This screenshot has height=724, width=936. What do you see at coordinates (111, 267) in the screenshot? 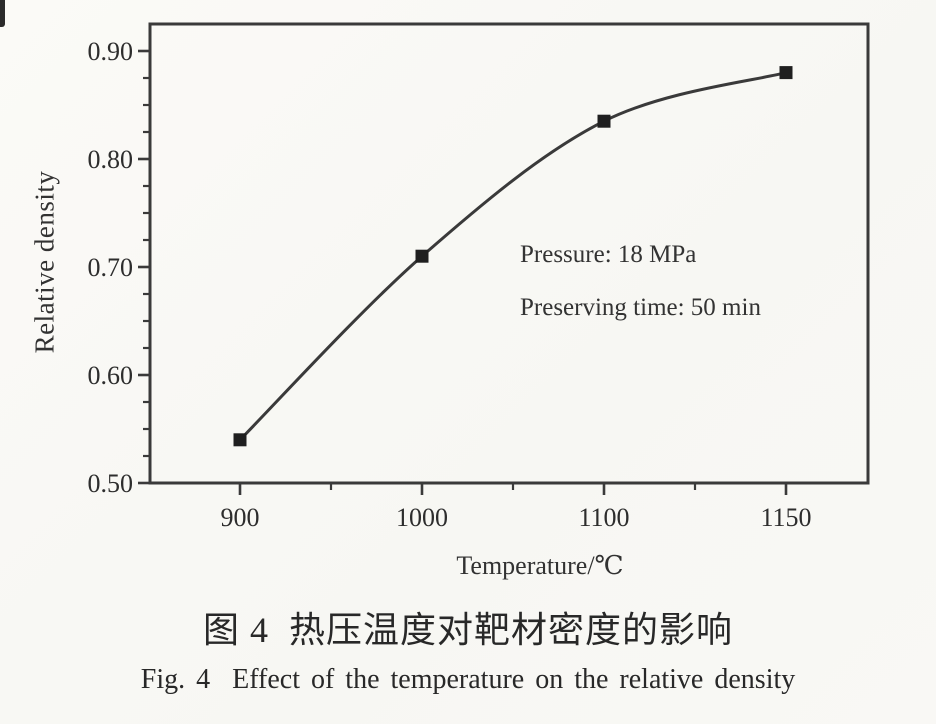
I see `y-axis-tick-label: 0.70` at bounding box center [111, 267].